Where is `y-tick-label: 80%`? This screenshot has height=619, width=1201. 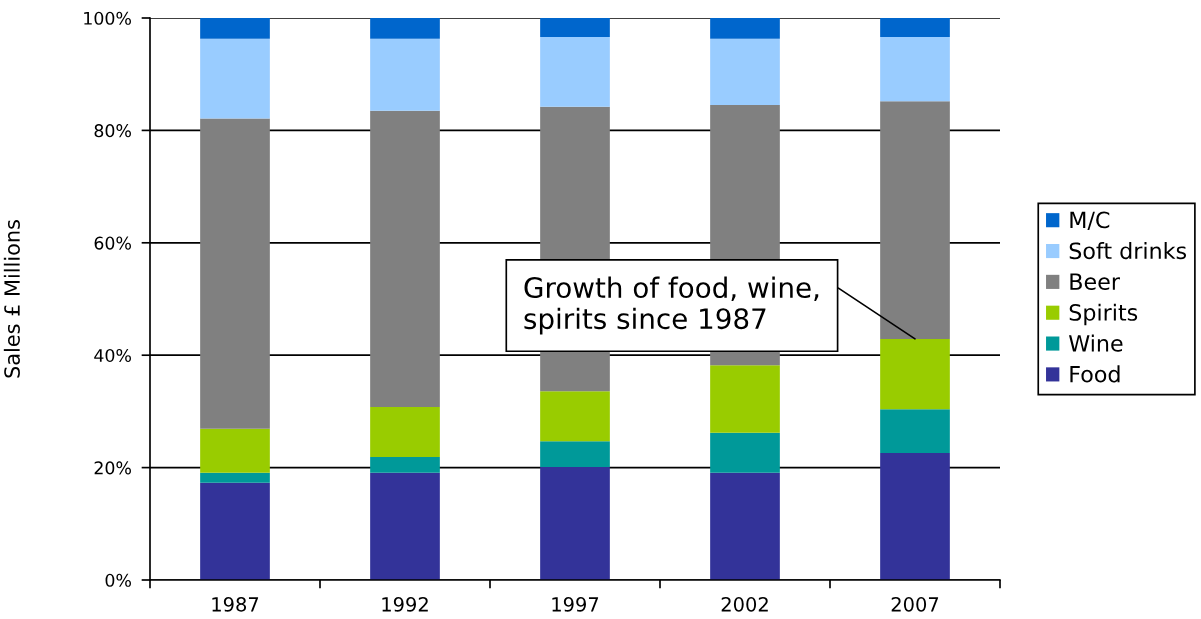
y-tick-label: 80% is located at coordinates (112, 131).